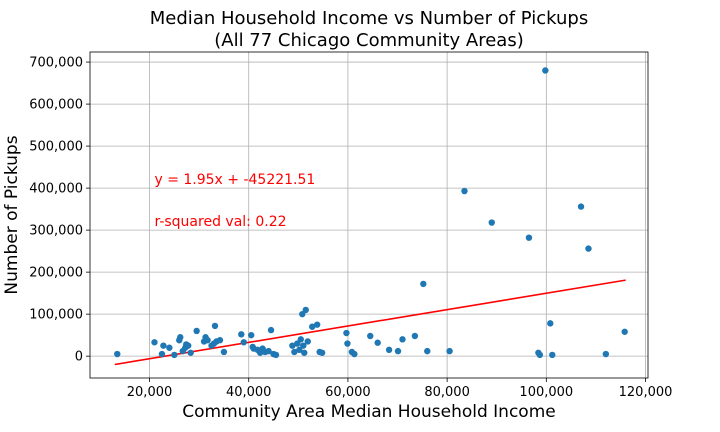 The image size is (720, 432). Describe the element at coordinates (56, 105) in the screenshot. I see `y-tick-label: 600,000` at that location.